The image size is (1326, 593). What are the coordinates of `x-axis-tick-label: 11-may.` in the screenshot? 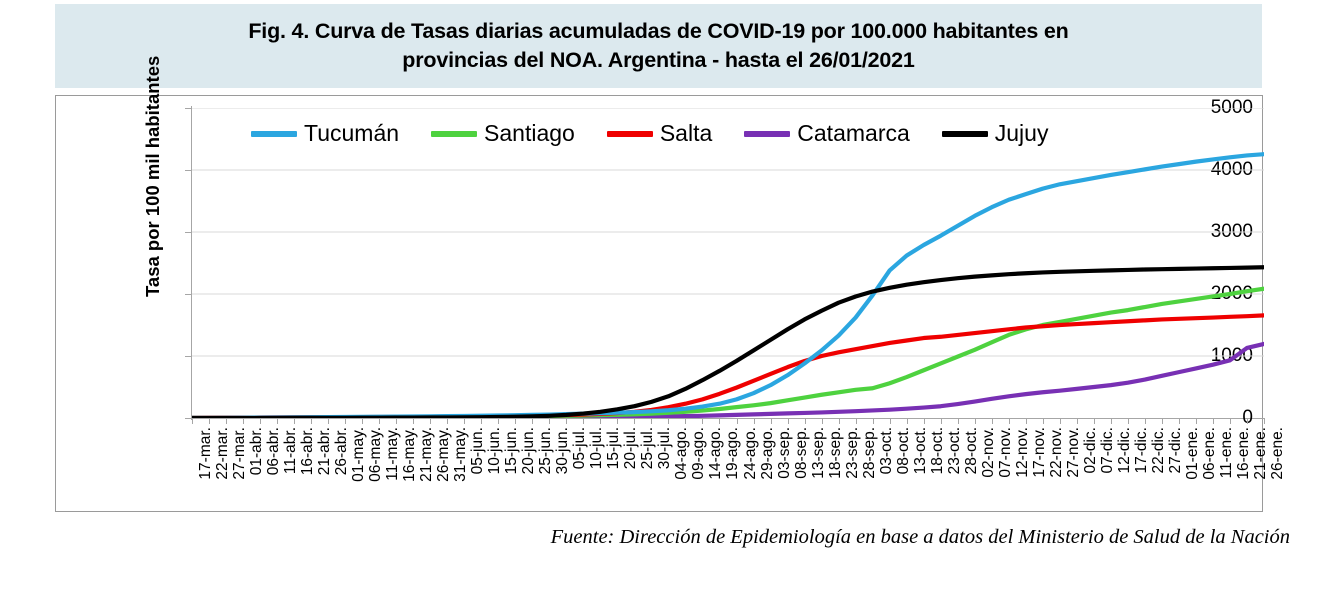 It's located at (393, 454).